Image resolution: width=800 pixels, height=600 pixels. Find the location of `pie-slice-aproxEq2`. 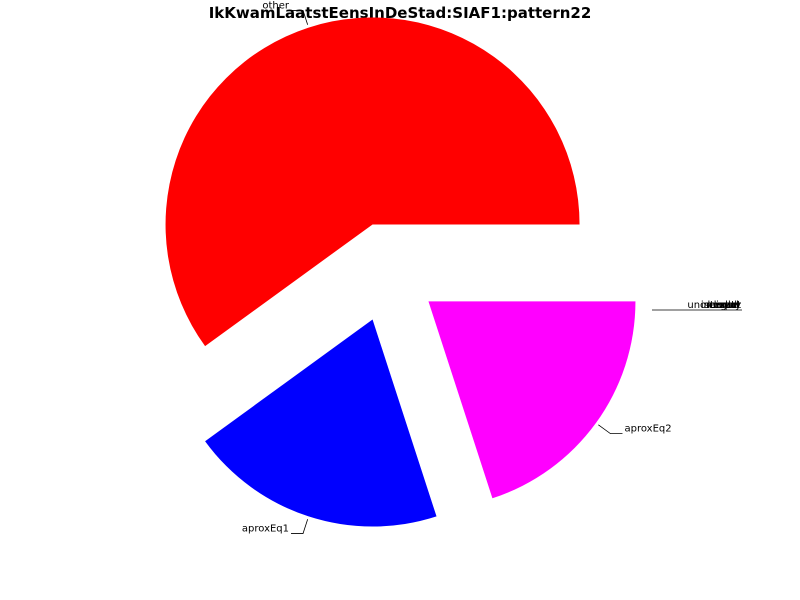

pie-slice-aproxEq2 is located at coordinates (532, 400).